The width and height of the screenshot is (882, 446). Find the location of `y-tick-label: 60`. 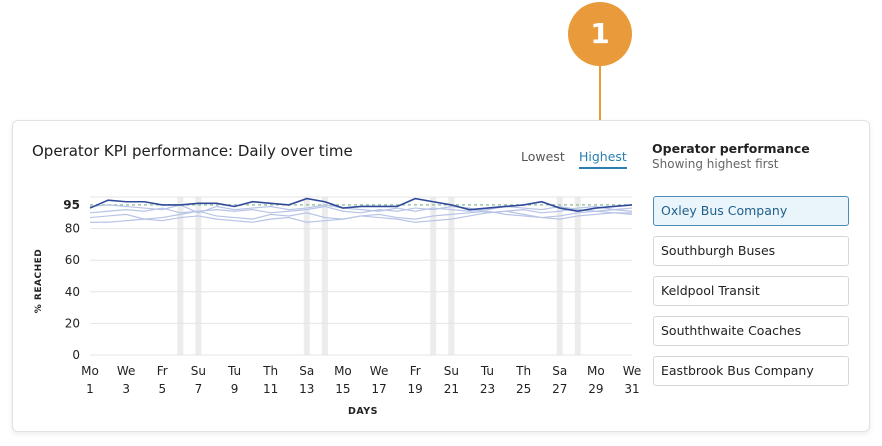

y-tick-label: 60 is located at coordinates (72, 260).